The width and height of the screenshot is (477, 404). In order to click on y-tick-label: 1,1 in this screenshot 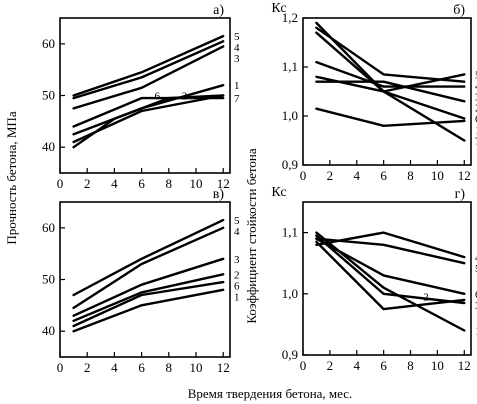, I will do `click(290, 232)`.